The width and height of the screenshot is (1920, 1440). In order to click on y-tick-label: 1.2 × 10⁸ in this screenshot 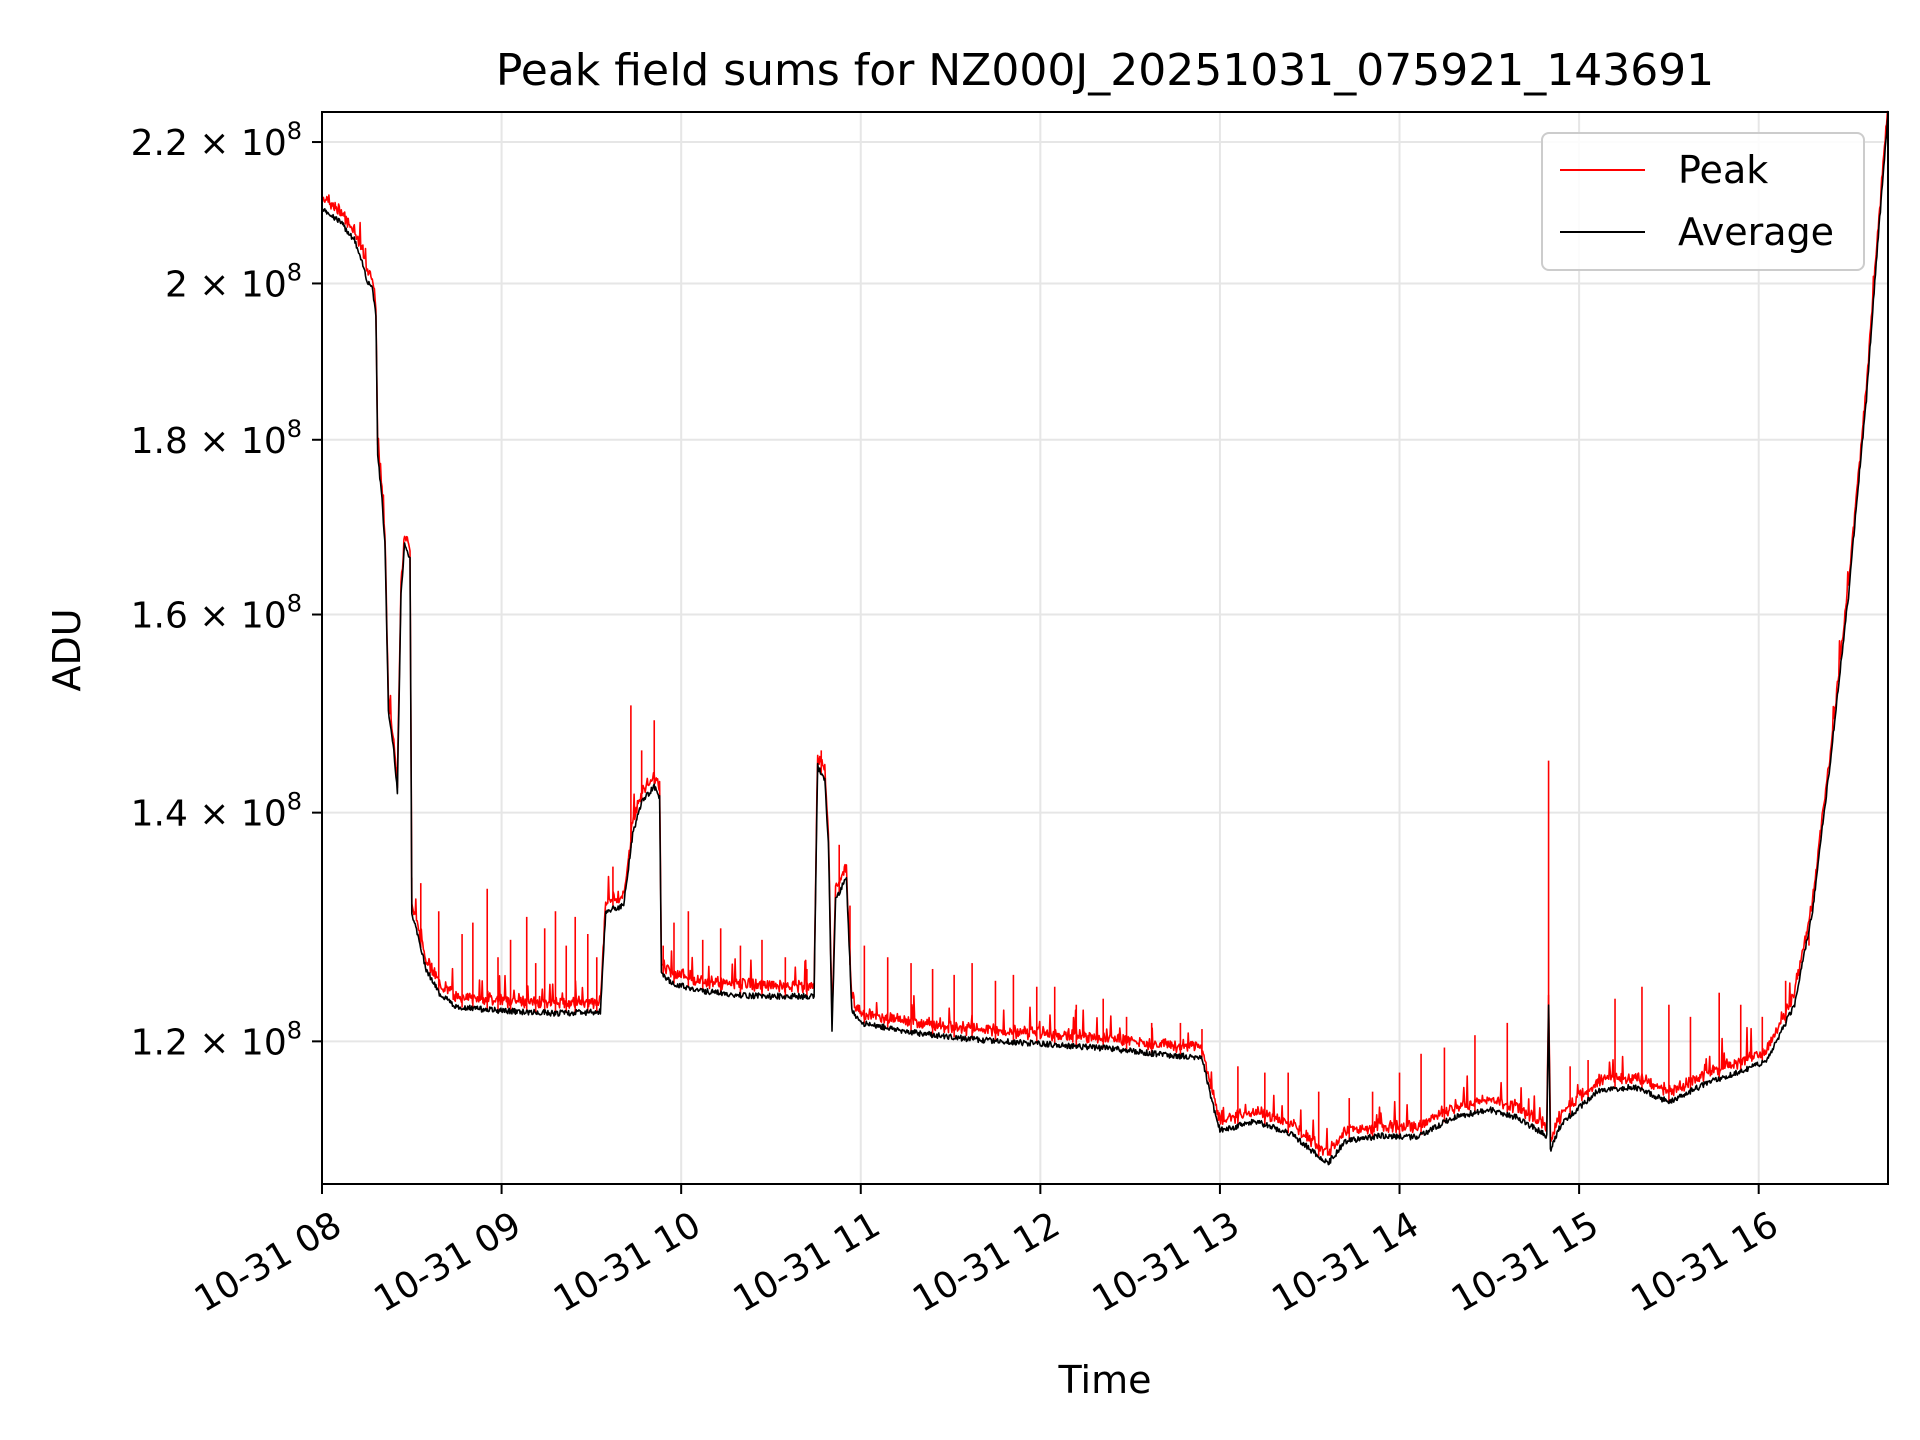, I will do `click(216, 1039)`.